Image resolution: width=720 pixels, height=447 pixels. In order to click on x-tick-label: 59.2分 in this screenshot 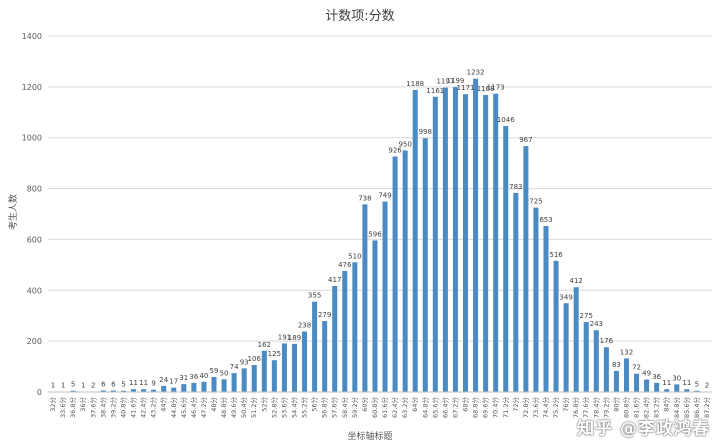, I will do `click(354, 407)`.